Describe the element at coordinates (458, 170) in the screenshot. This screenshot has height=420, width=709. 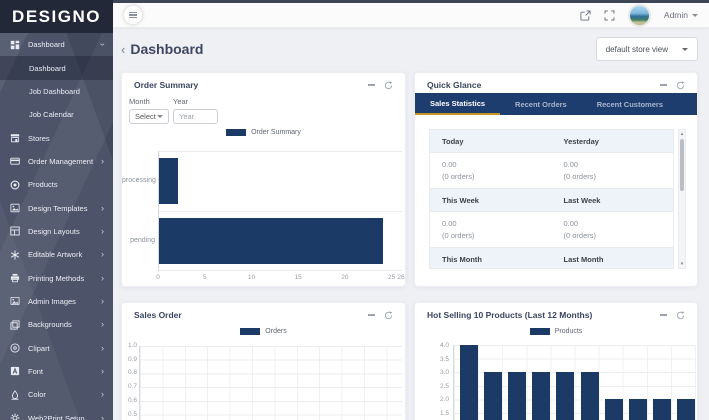
I see `table-cell: 0.00 (0 orders)` at that location.